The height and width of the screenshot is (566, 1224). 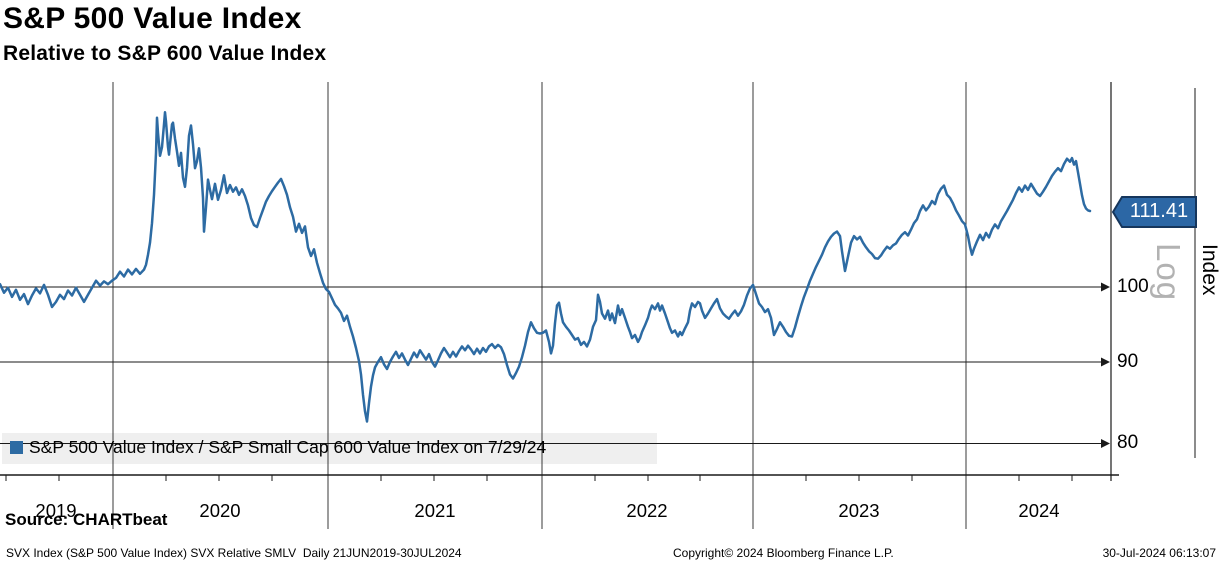 What do you see at coordinates (1168, 272) in the screenshot?
I see `log-scale-watermark: Log` at bounding box center [1168, 272].